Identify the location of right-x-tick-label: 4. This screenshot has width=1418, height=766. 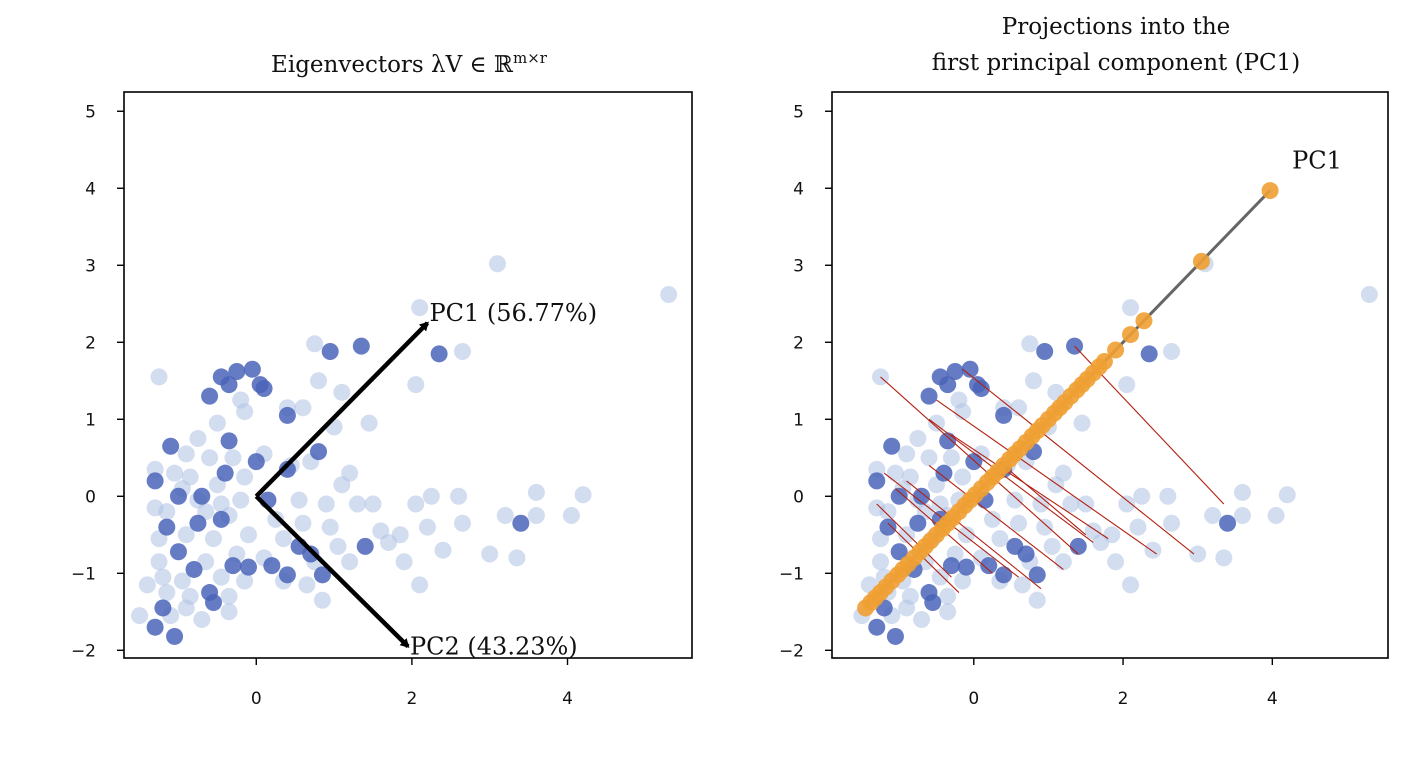
(1272, 699).